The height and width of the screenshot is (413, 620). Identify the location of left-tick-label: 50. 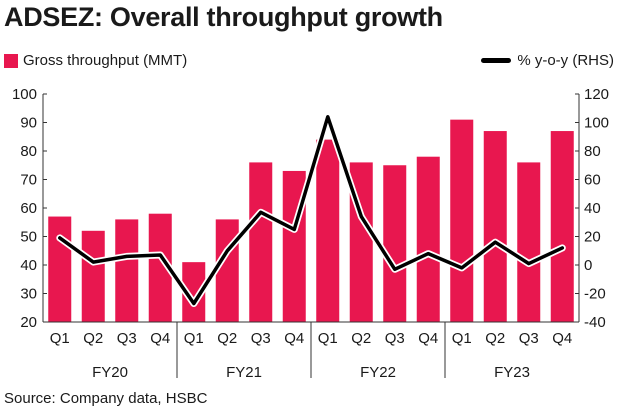
(28, 237).